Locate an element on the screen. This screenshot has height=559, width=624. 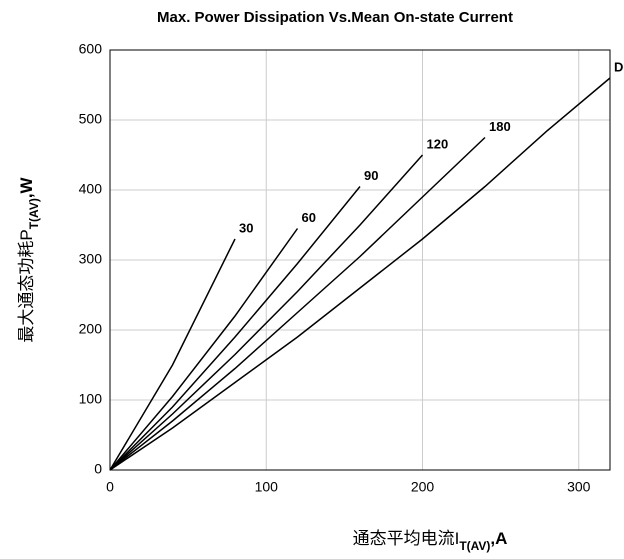
x-tick-label: 200 is located at coordinates (423, 487).